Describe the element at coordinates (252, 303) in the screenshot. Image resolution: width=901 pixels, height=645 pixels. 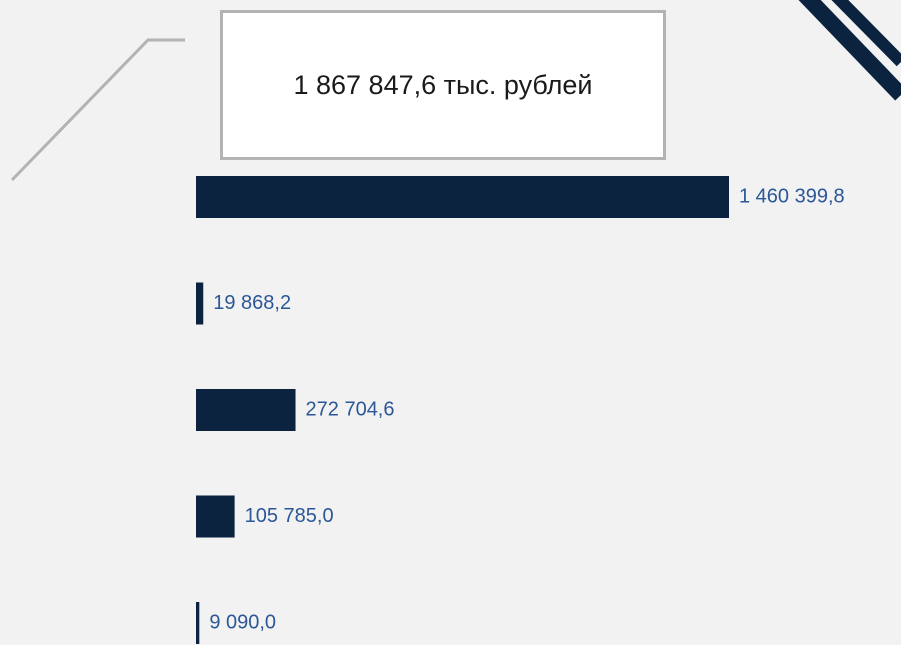
I see `value-label: 19 868,2` at that location.